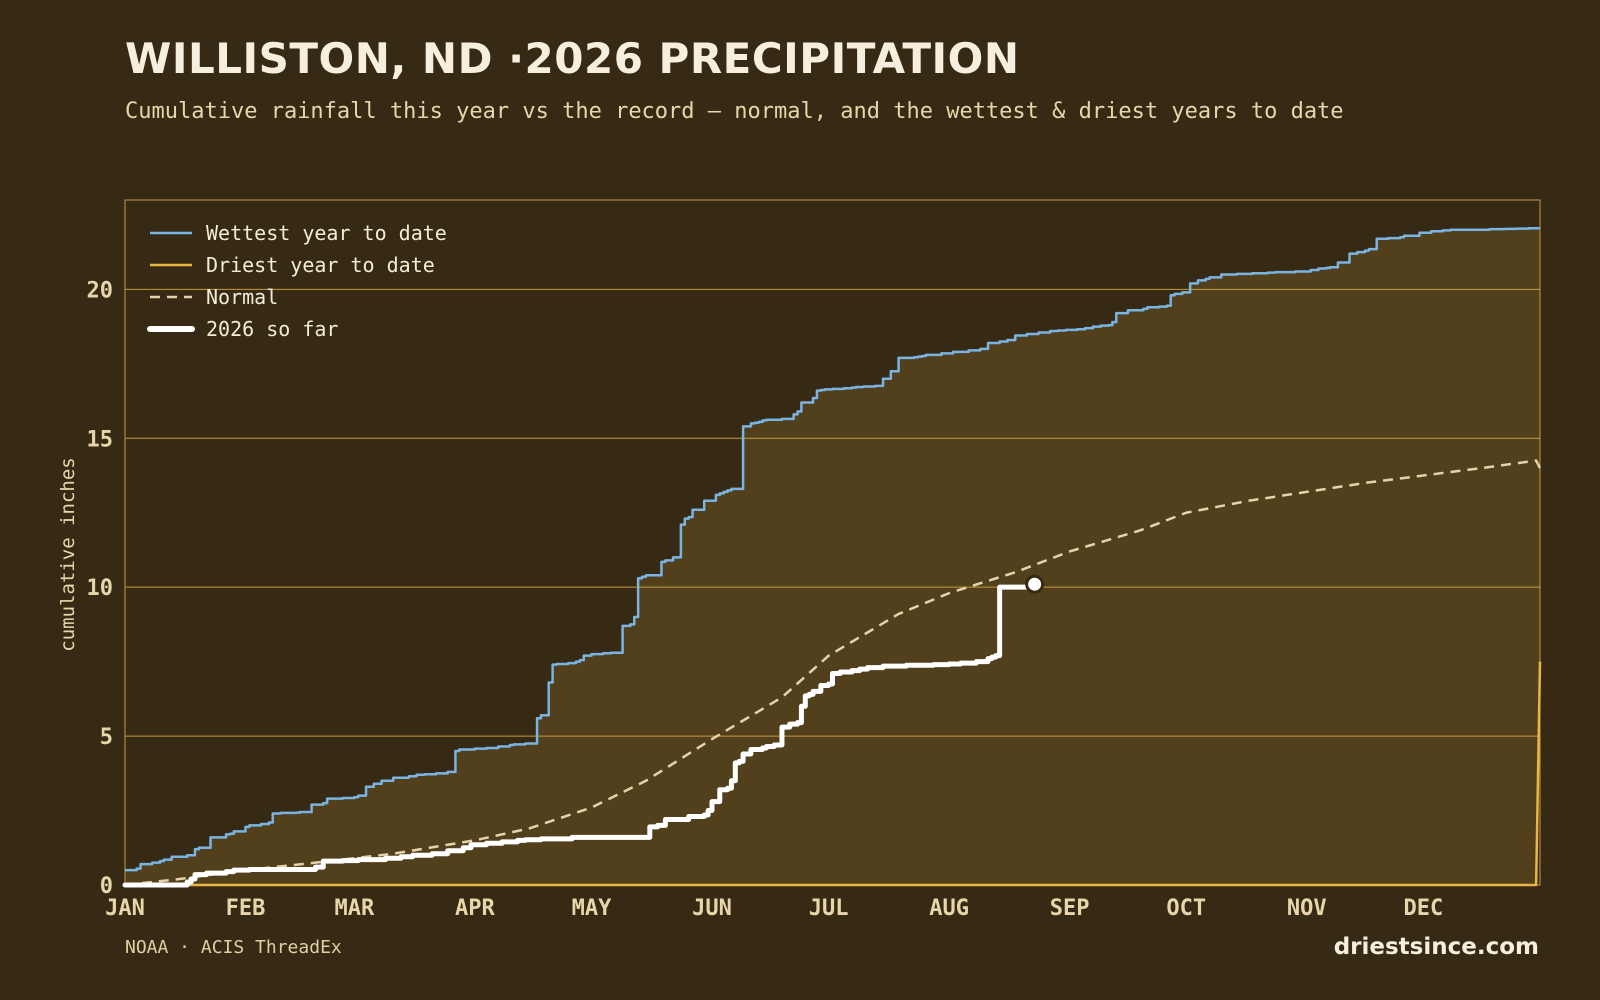 The width and height of the screenshot is (1600, 1000). What do you see at coordinates (1436, 947) in the screenshot?
I see `site-brand: driestsince.com` at bounding box center [1436, 947].